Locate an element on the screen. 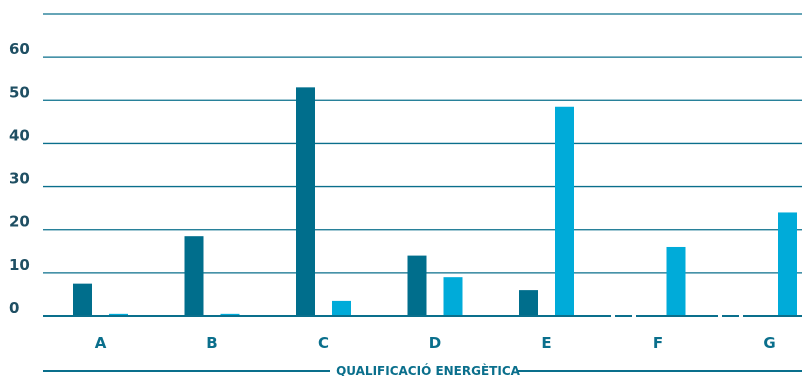  x-tick-label: A is located at coordinates (101, 343).